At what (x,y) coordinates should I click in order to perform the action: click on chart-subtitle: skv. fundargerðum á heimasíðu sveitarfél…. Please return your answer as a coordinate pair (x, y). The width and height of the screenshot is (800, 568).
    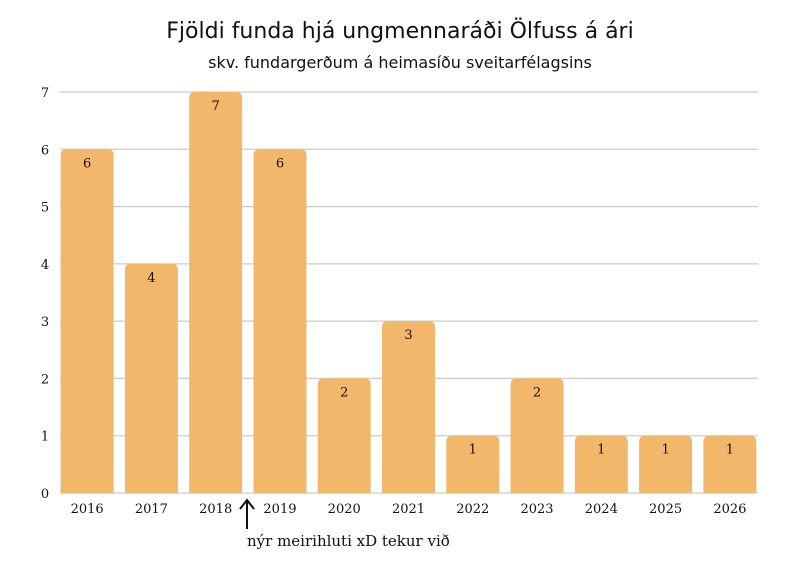
    Looking at the image, I should click on (400, 62).